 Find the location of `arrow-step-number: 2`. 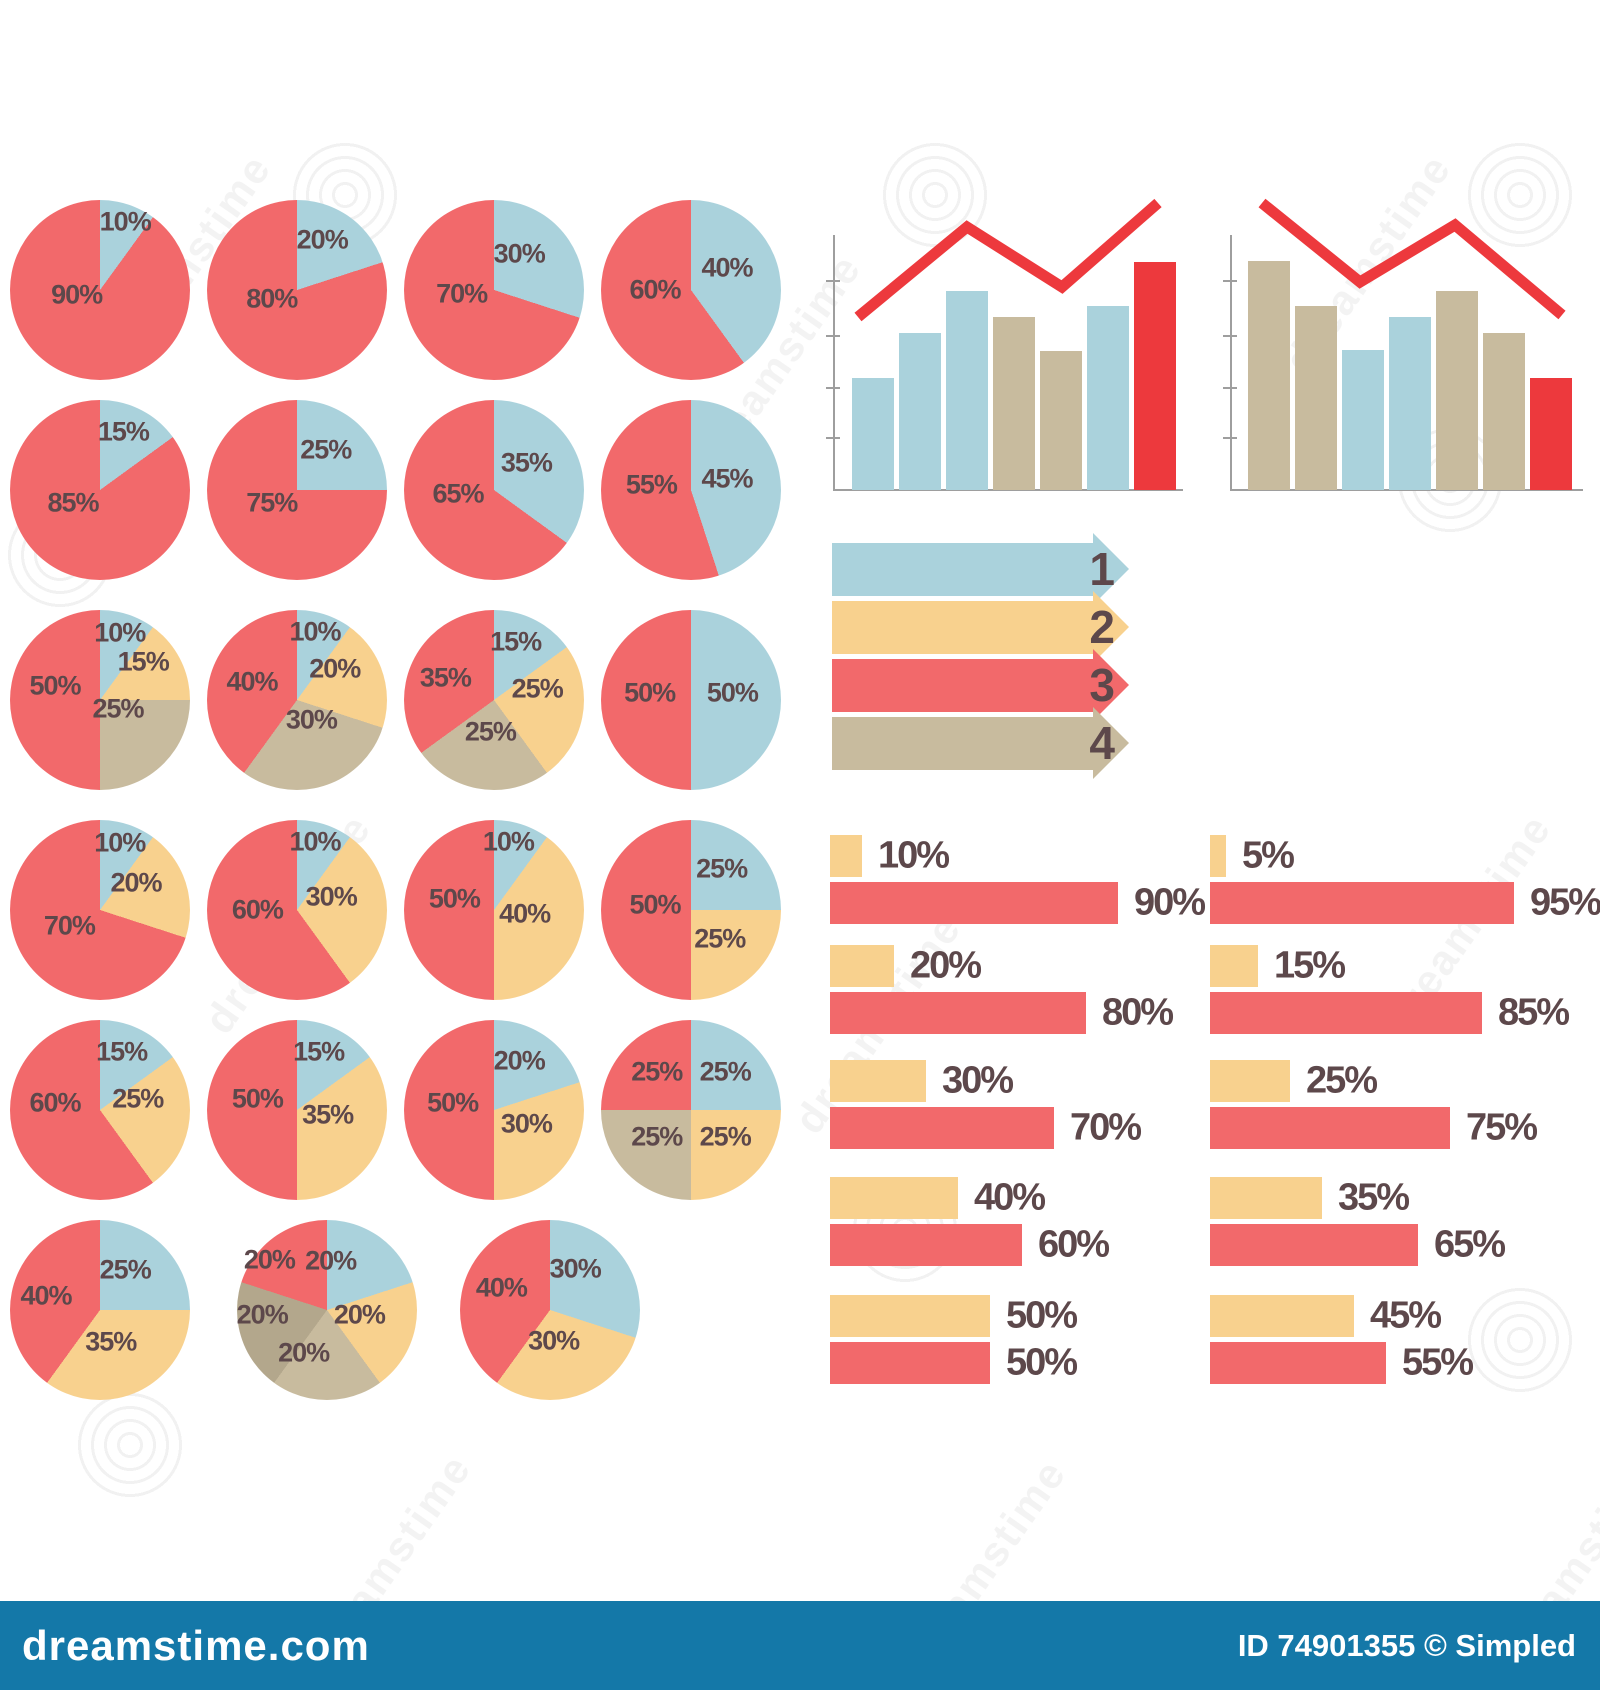

arrow-step-number: 2 is located at coordinates (1102, 627).